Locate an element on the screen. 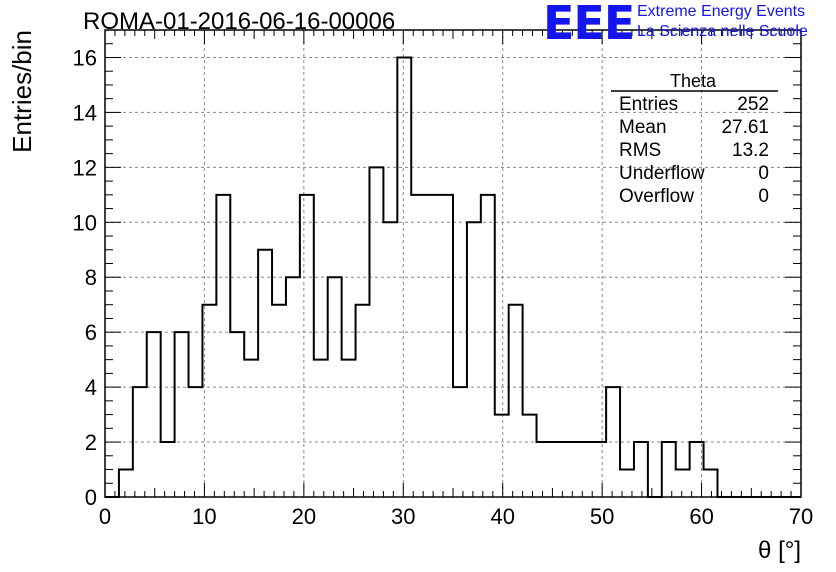  y-tick-label: 12 is located at coordinates (85, 167).